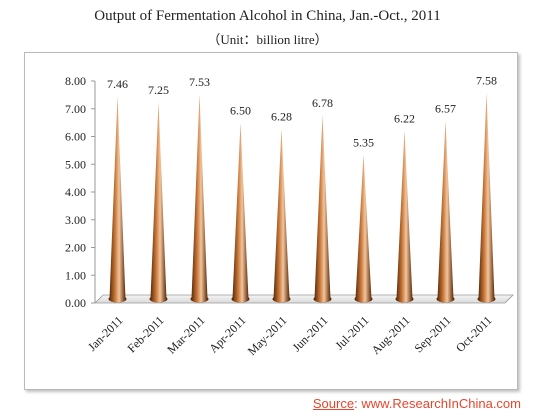 The image size is (535, 420). What do you see at coordinates (75, 192) in the screenshot?
I see `y-tick-label: 4.00` at bounding box center [75, 192].